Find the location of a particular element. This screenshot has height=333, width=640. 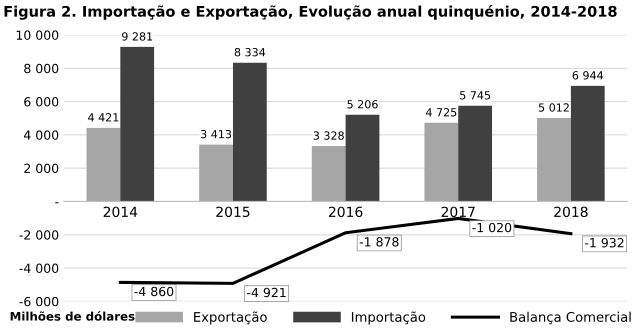

x-tick-label: 2016 is located at coordinates (345, 212).